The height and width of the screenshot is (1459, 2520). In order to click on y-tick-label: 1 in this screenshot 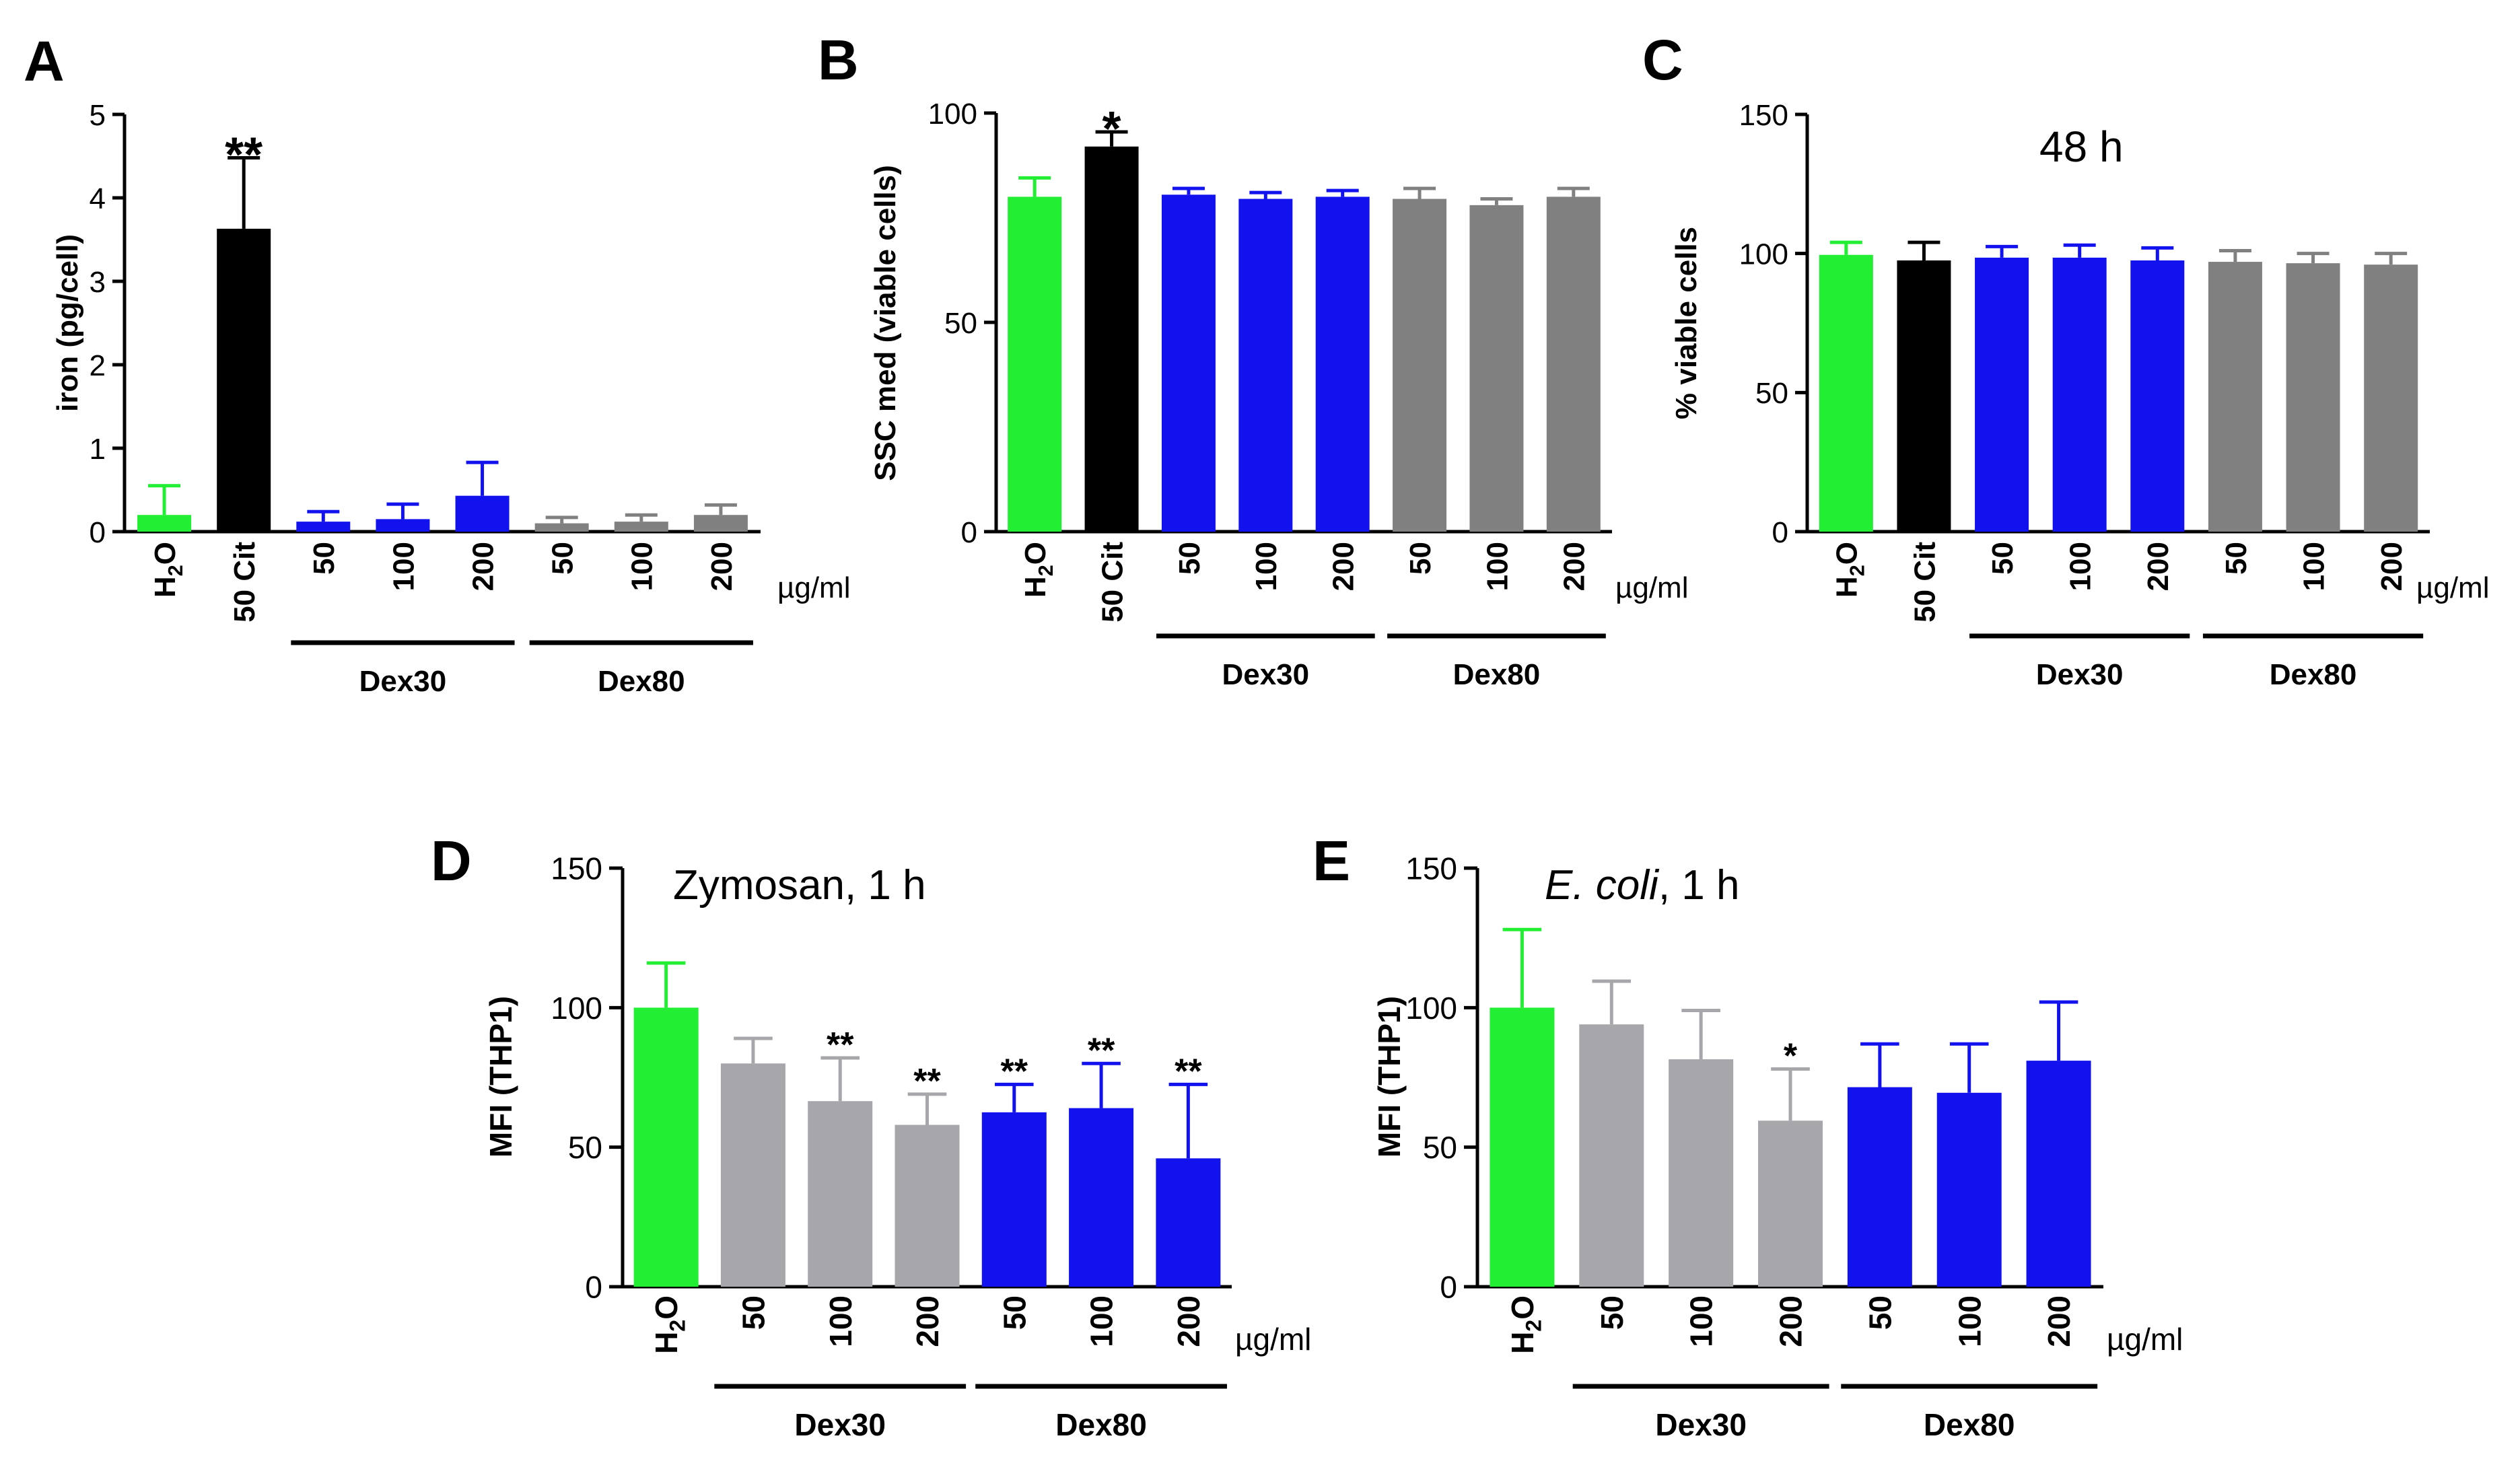, I will do `click(98, 449)`.